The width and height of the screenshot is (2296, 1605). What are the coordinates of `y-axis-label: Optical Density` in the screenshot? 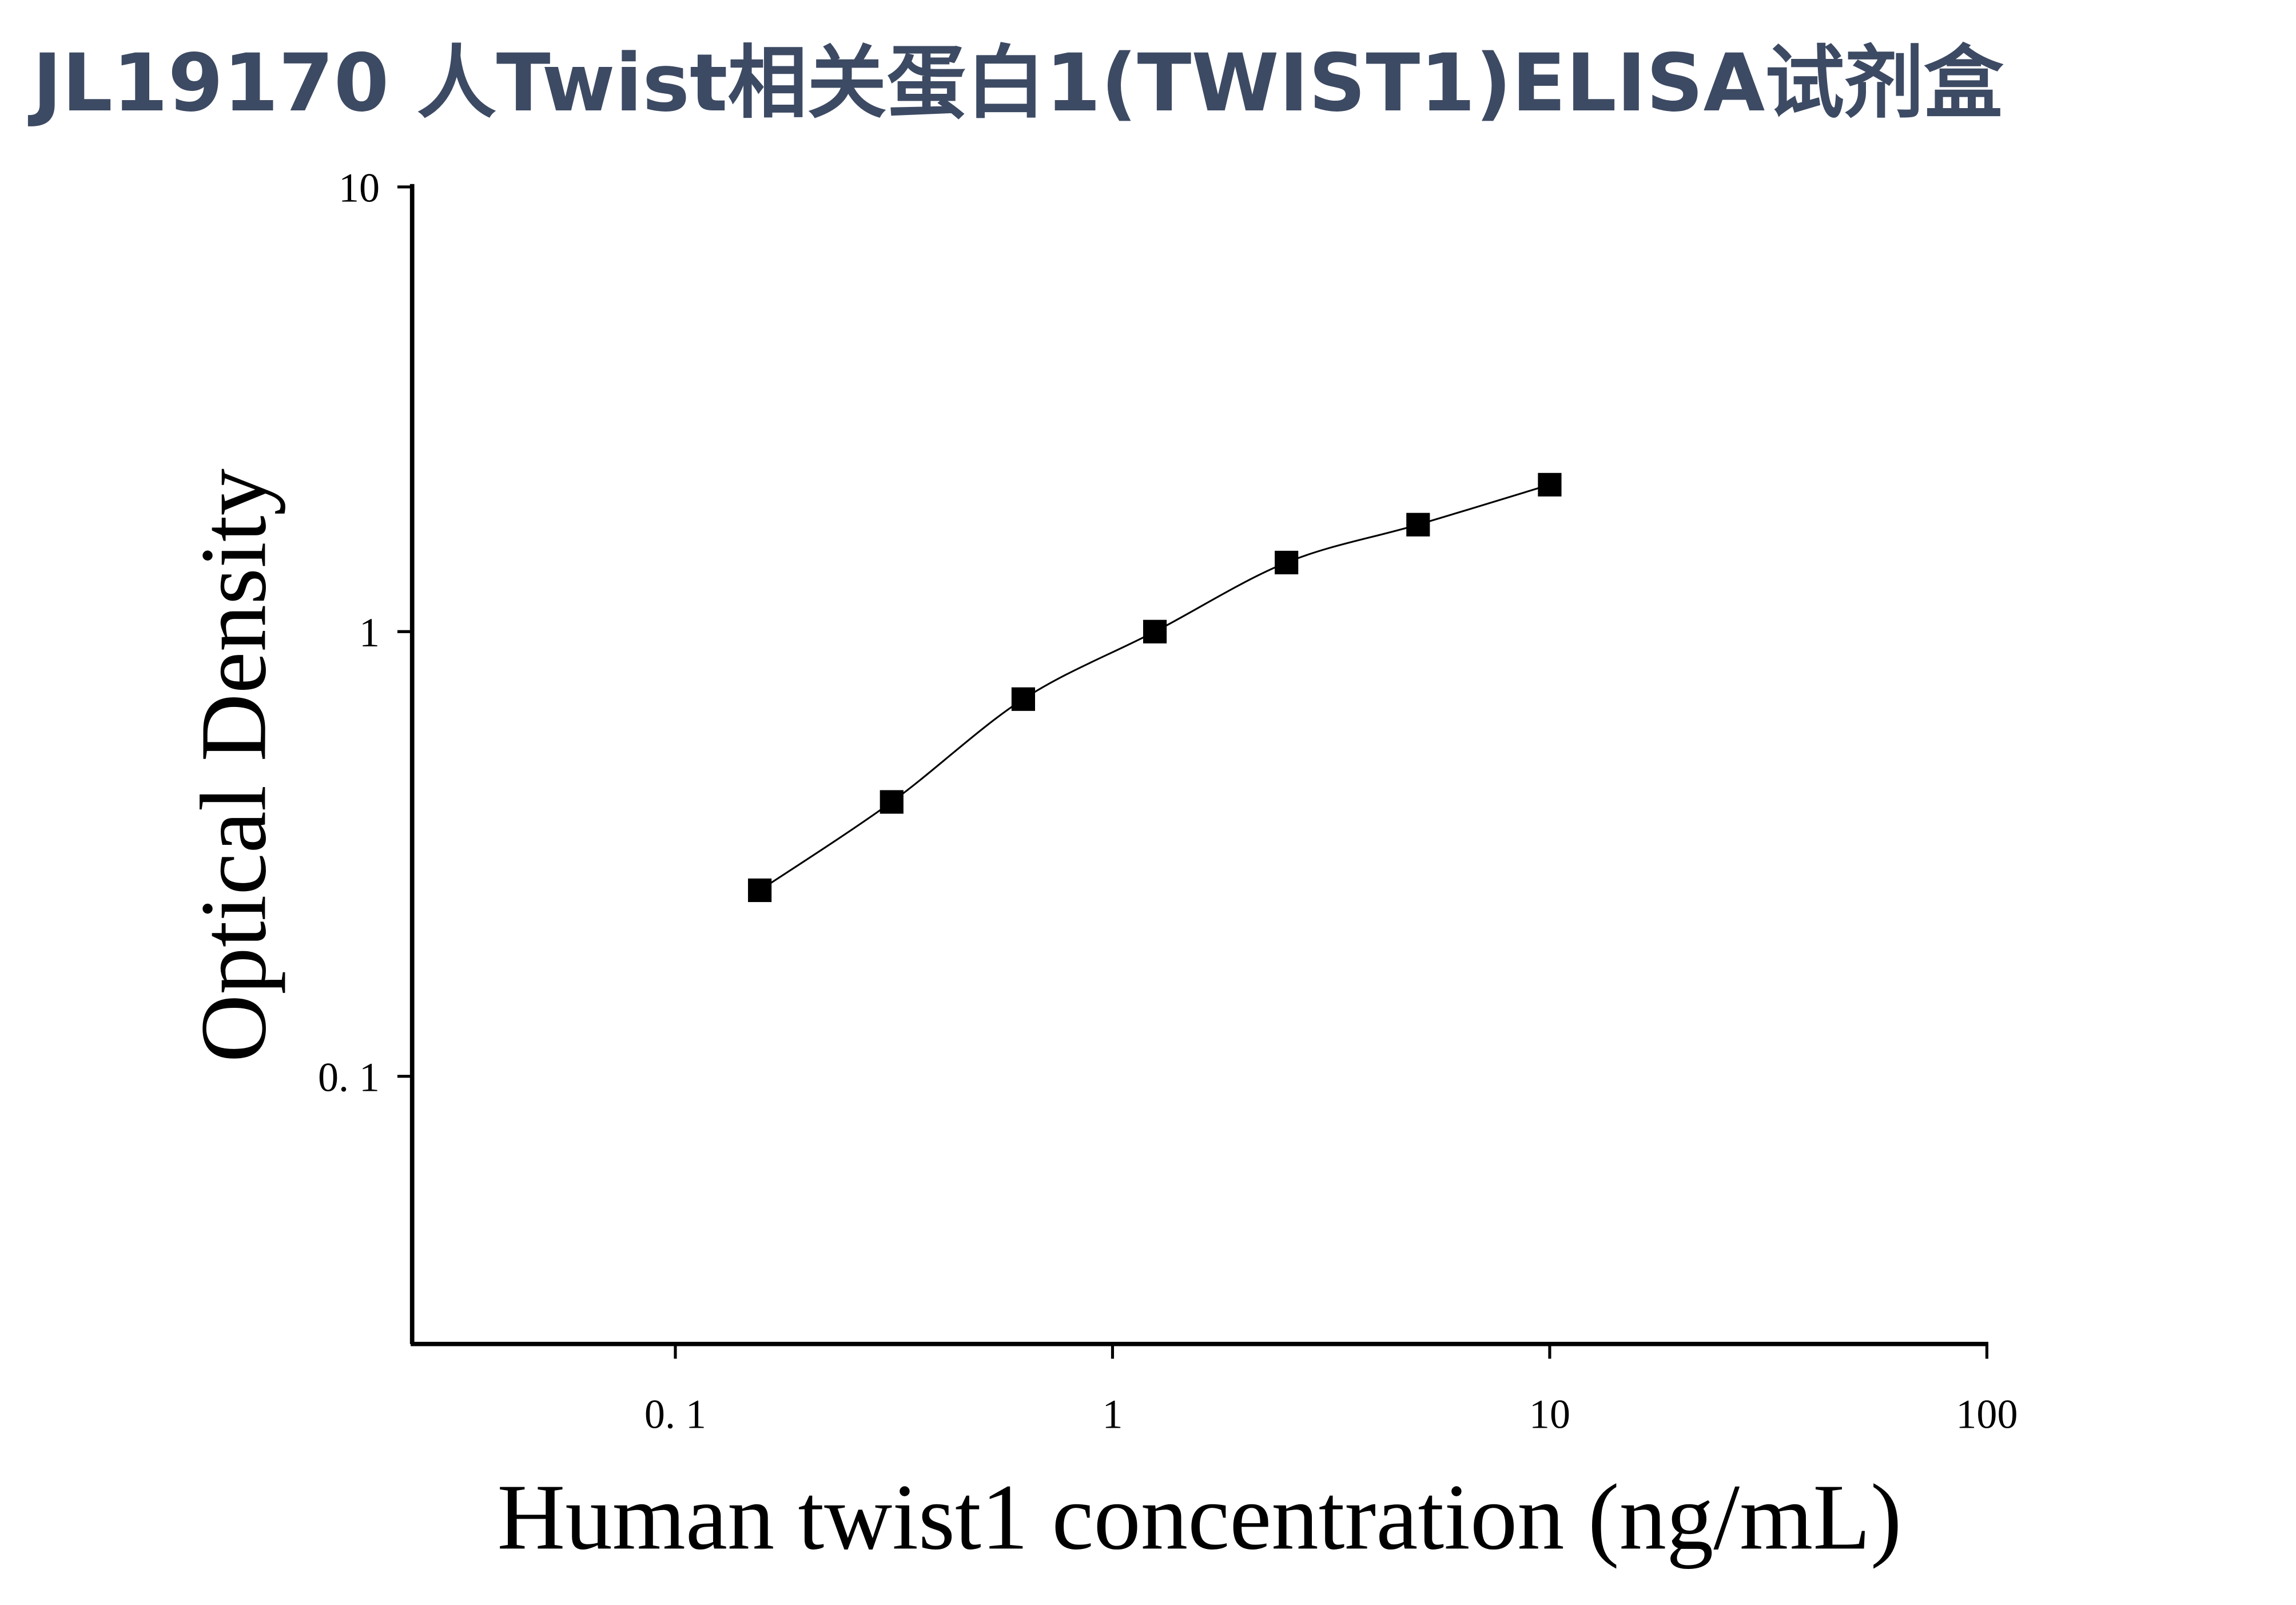 It's located at (233, 765).